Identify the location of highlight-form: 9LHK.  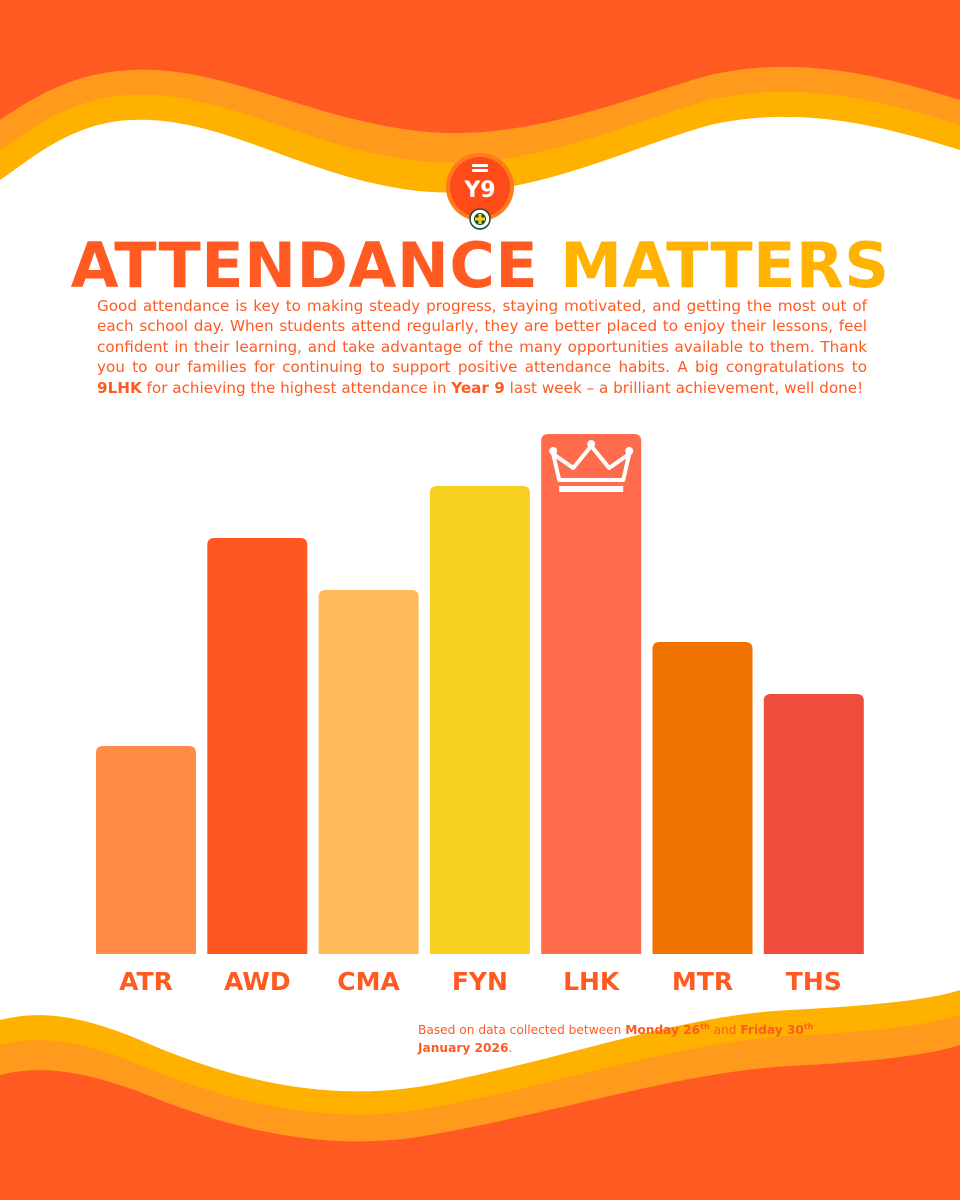
(119, 387).